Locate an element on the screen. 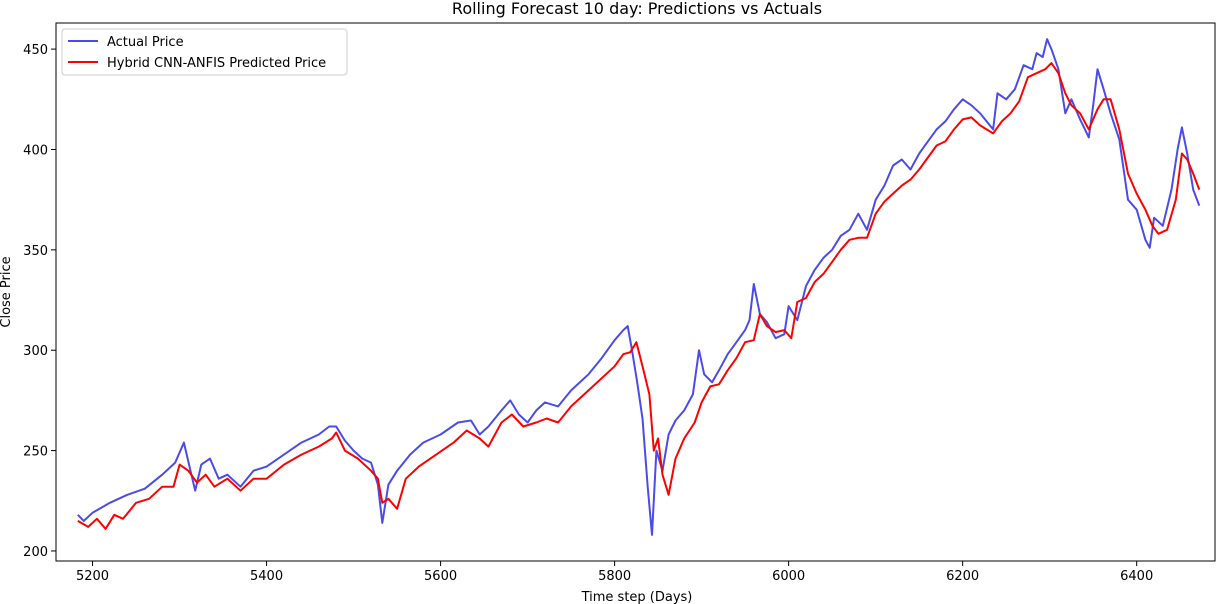  y-axis: 200 250 300 350 400 450 is located at coordinates (39, 301).